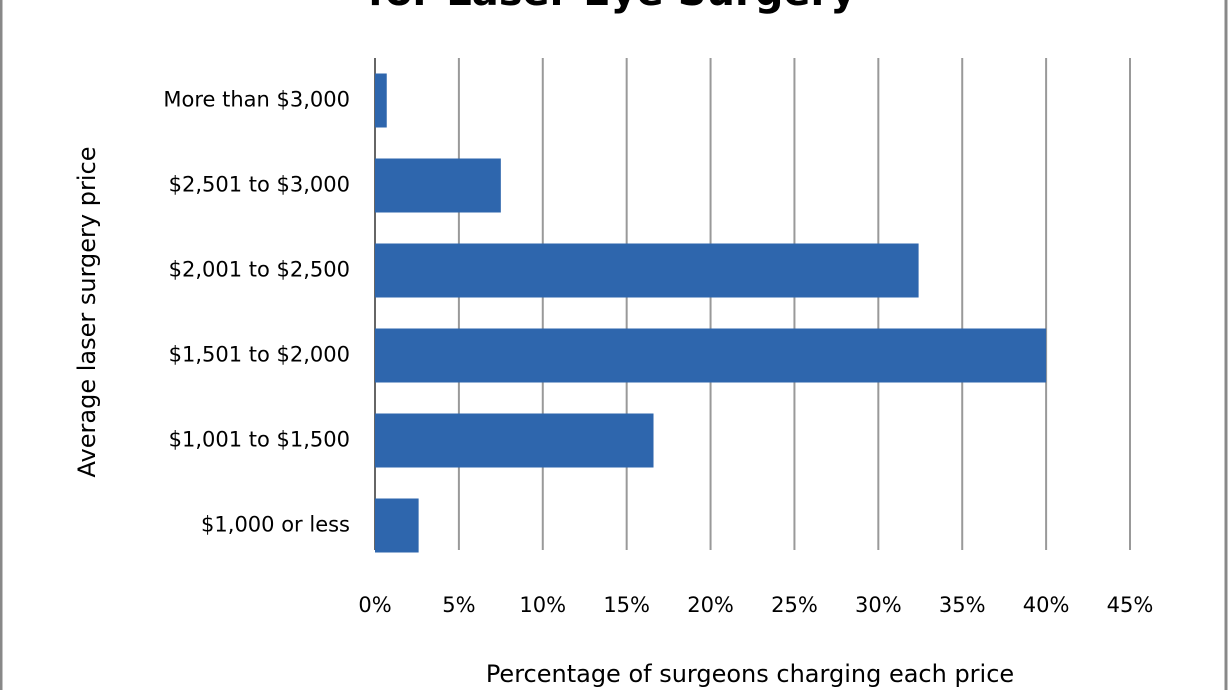 This screenshot has height=690, width=1228. I want to click on x-tick-label: 35%, so click(962, 605).